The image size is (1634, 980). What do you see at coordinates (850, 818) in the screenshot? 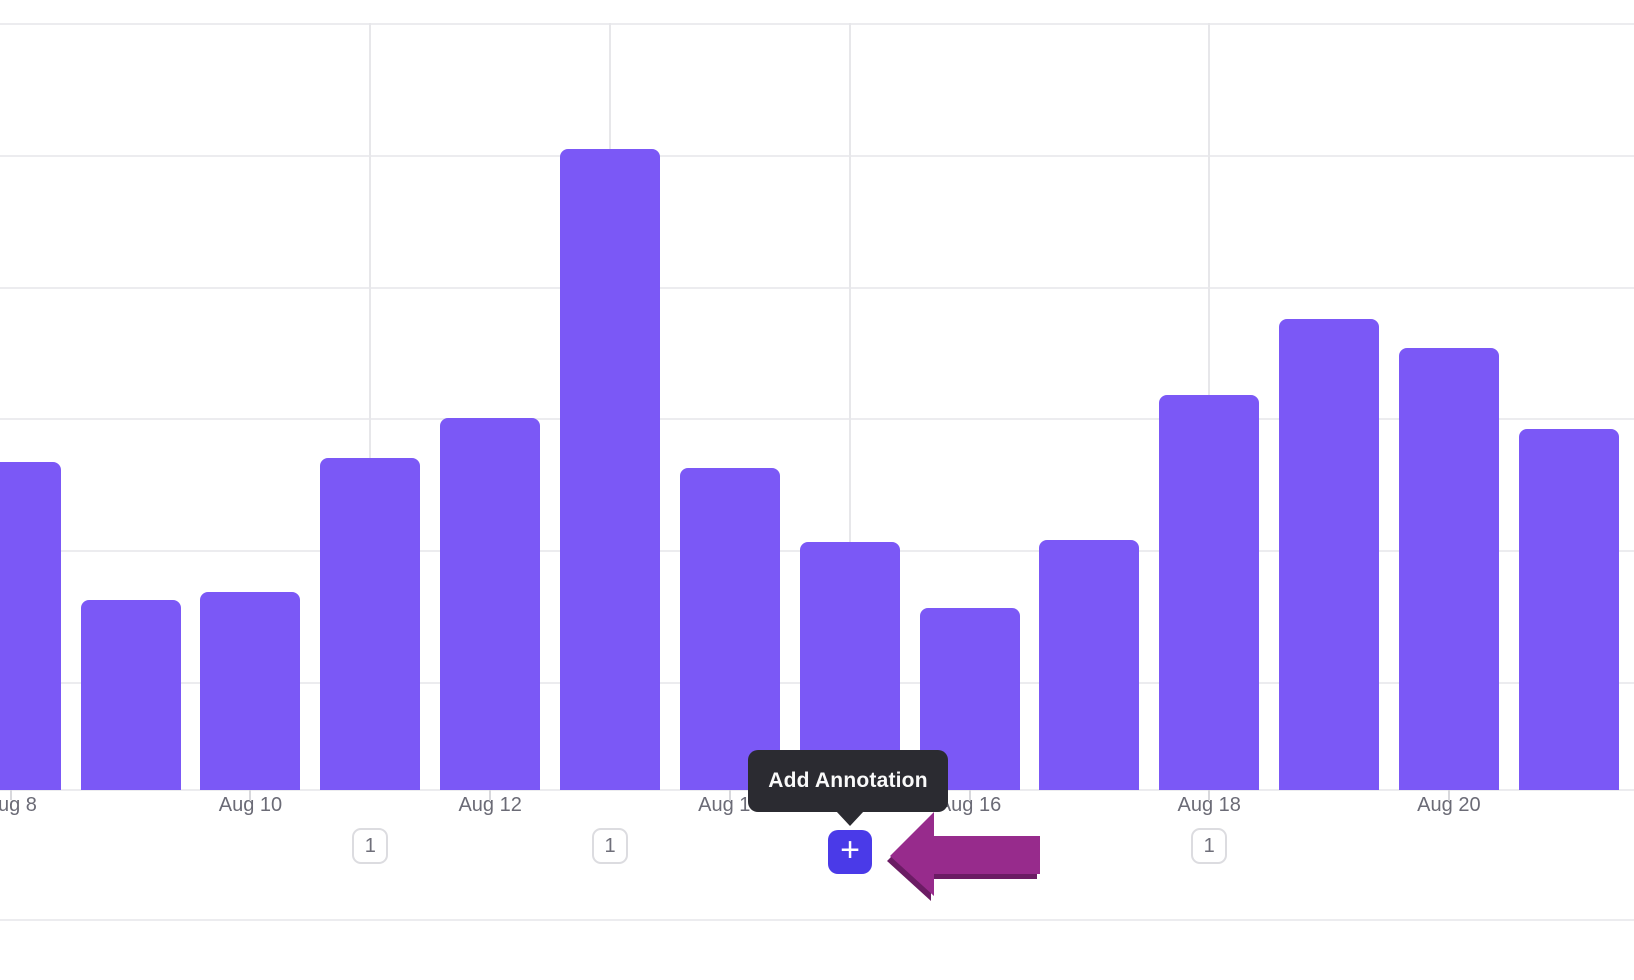
I see `tooltip-caret` at bounding box center [850, 818].